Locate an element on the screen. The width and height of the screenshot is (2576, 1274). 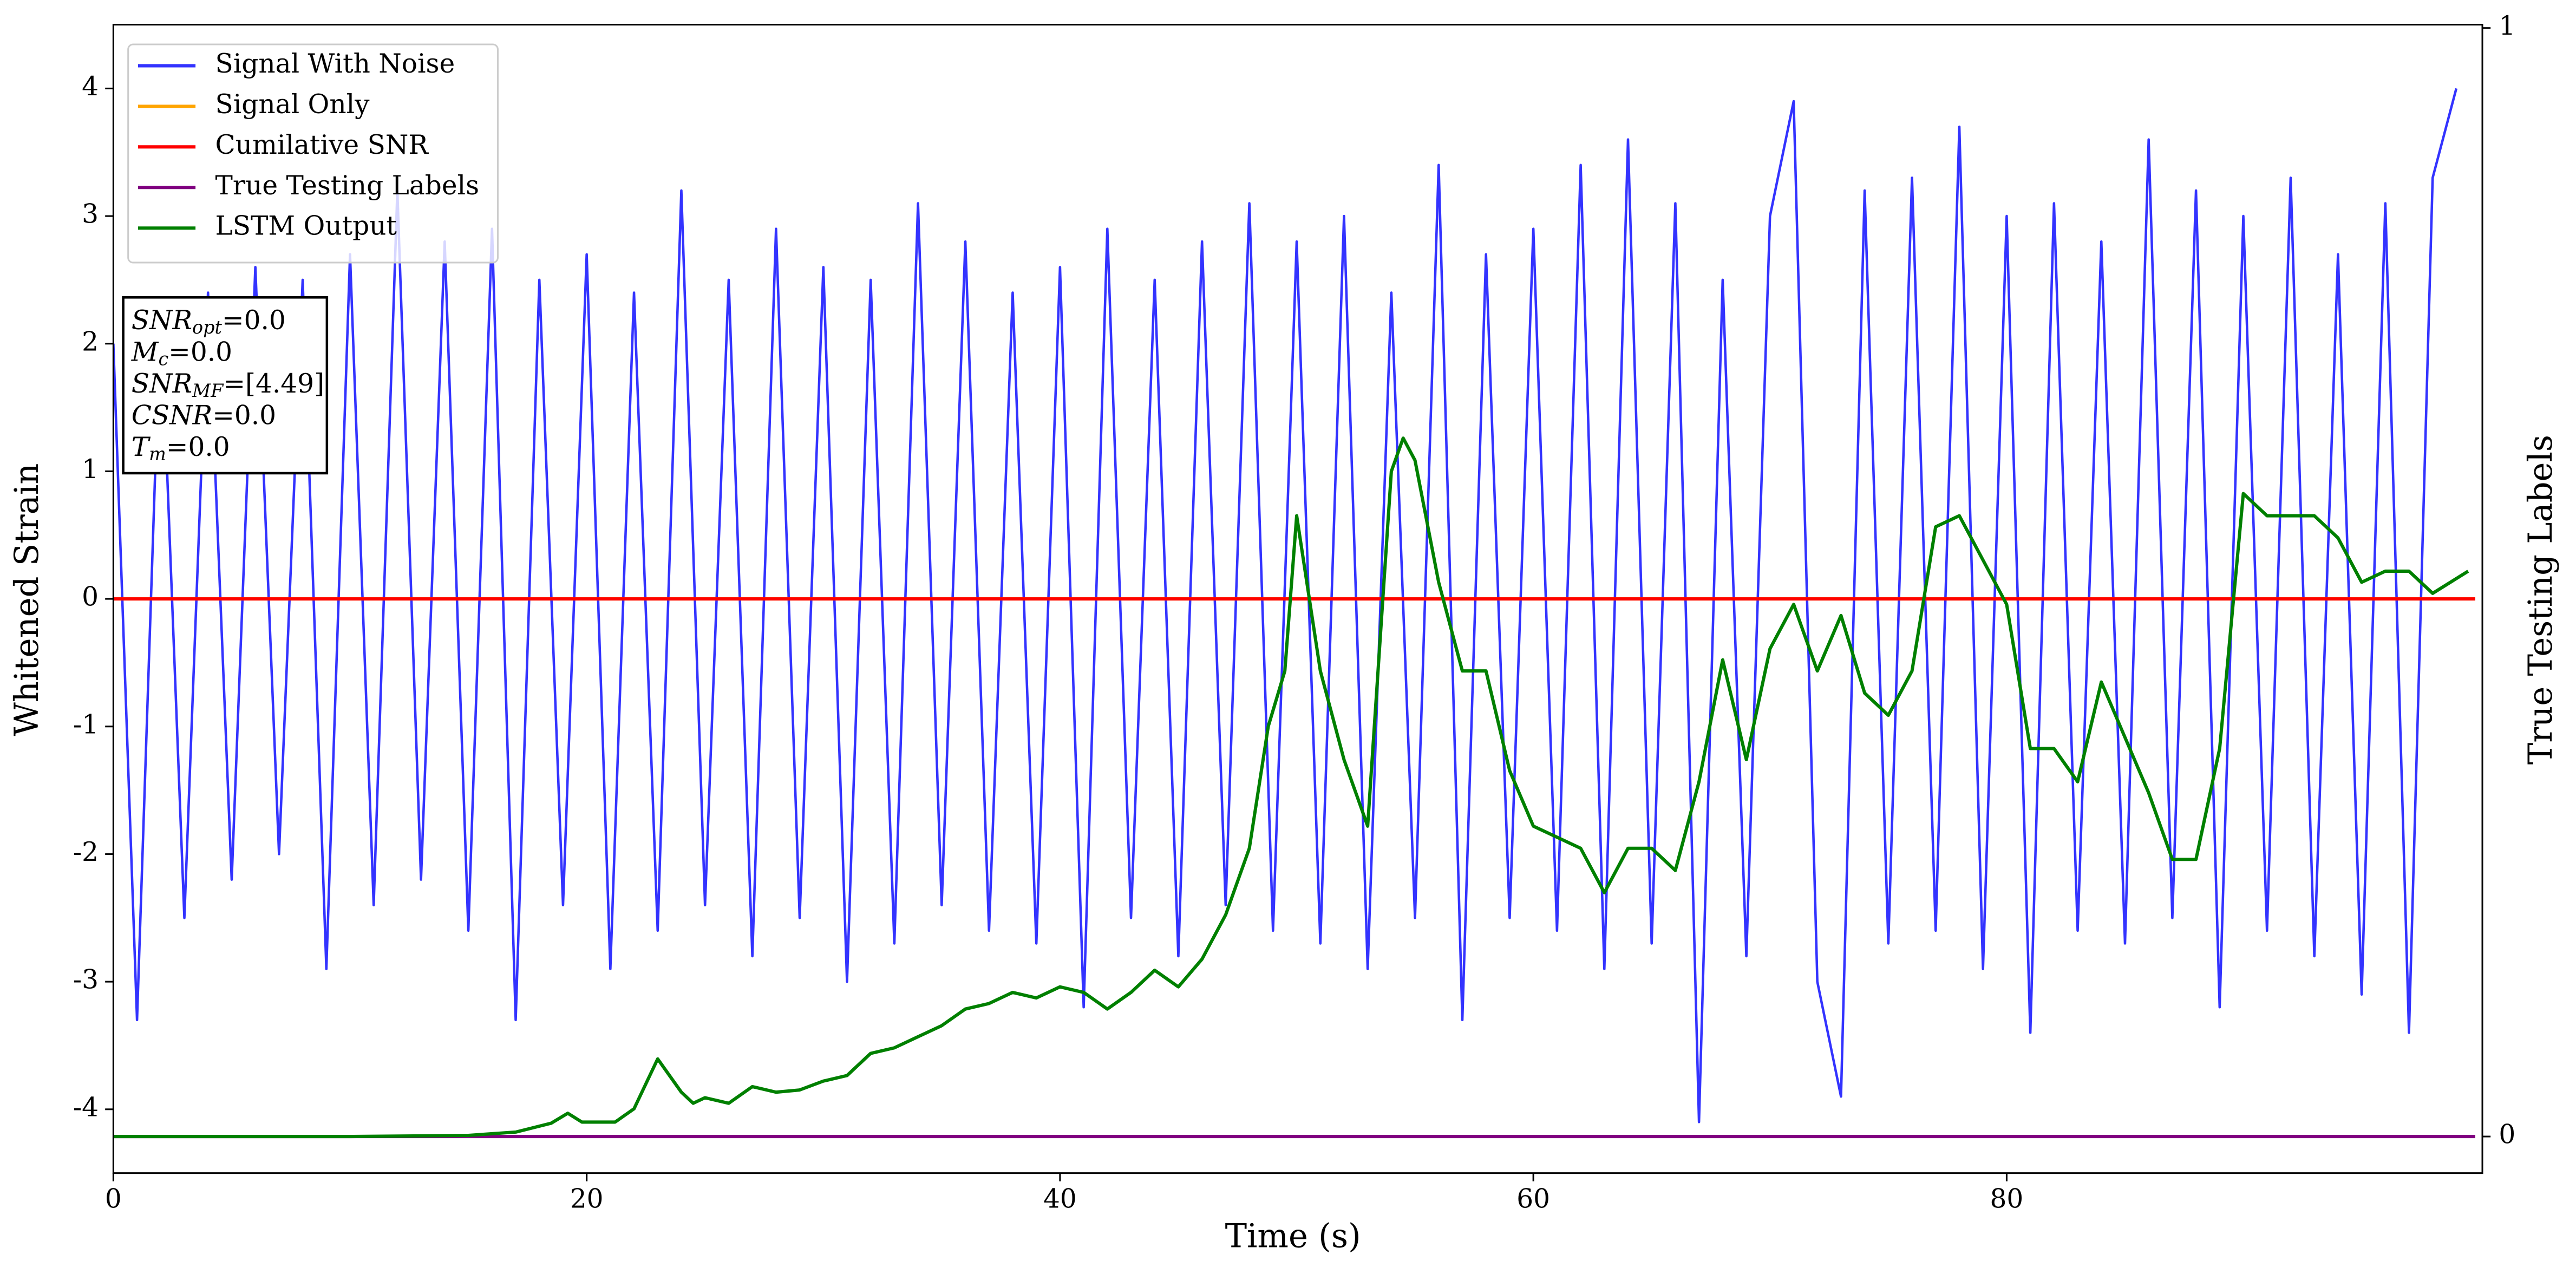
annotation-line: SNRopt=0.0 is located at coordinates (209, 321).